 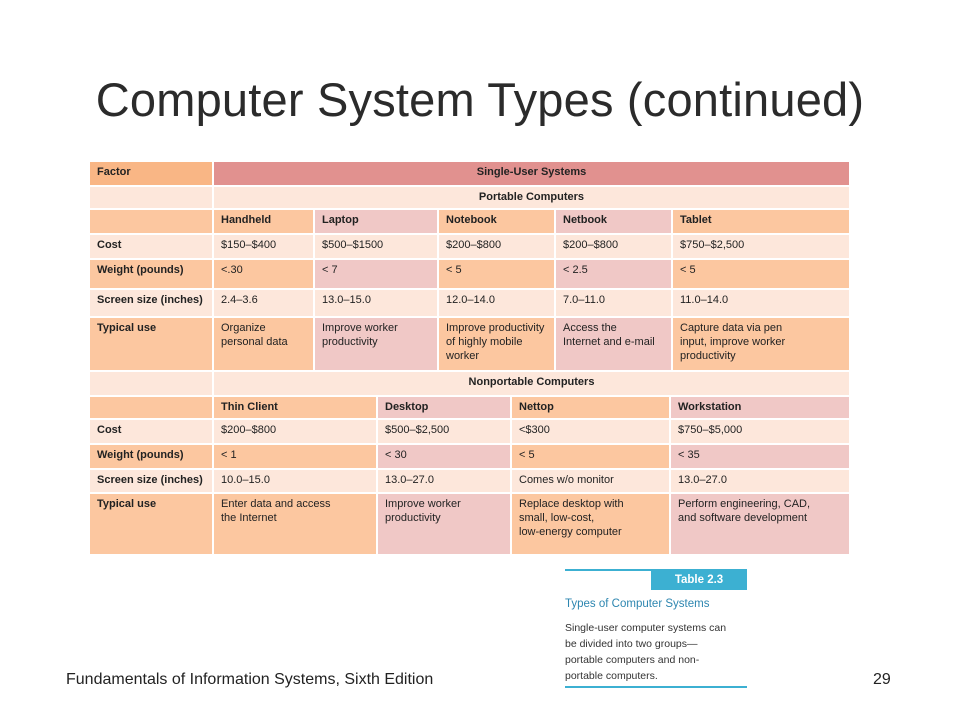 I want to click on caption-top-rule, so click(x=656, y=570).